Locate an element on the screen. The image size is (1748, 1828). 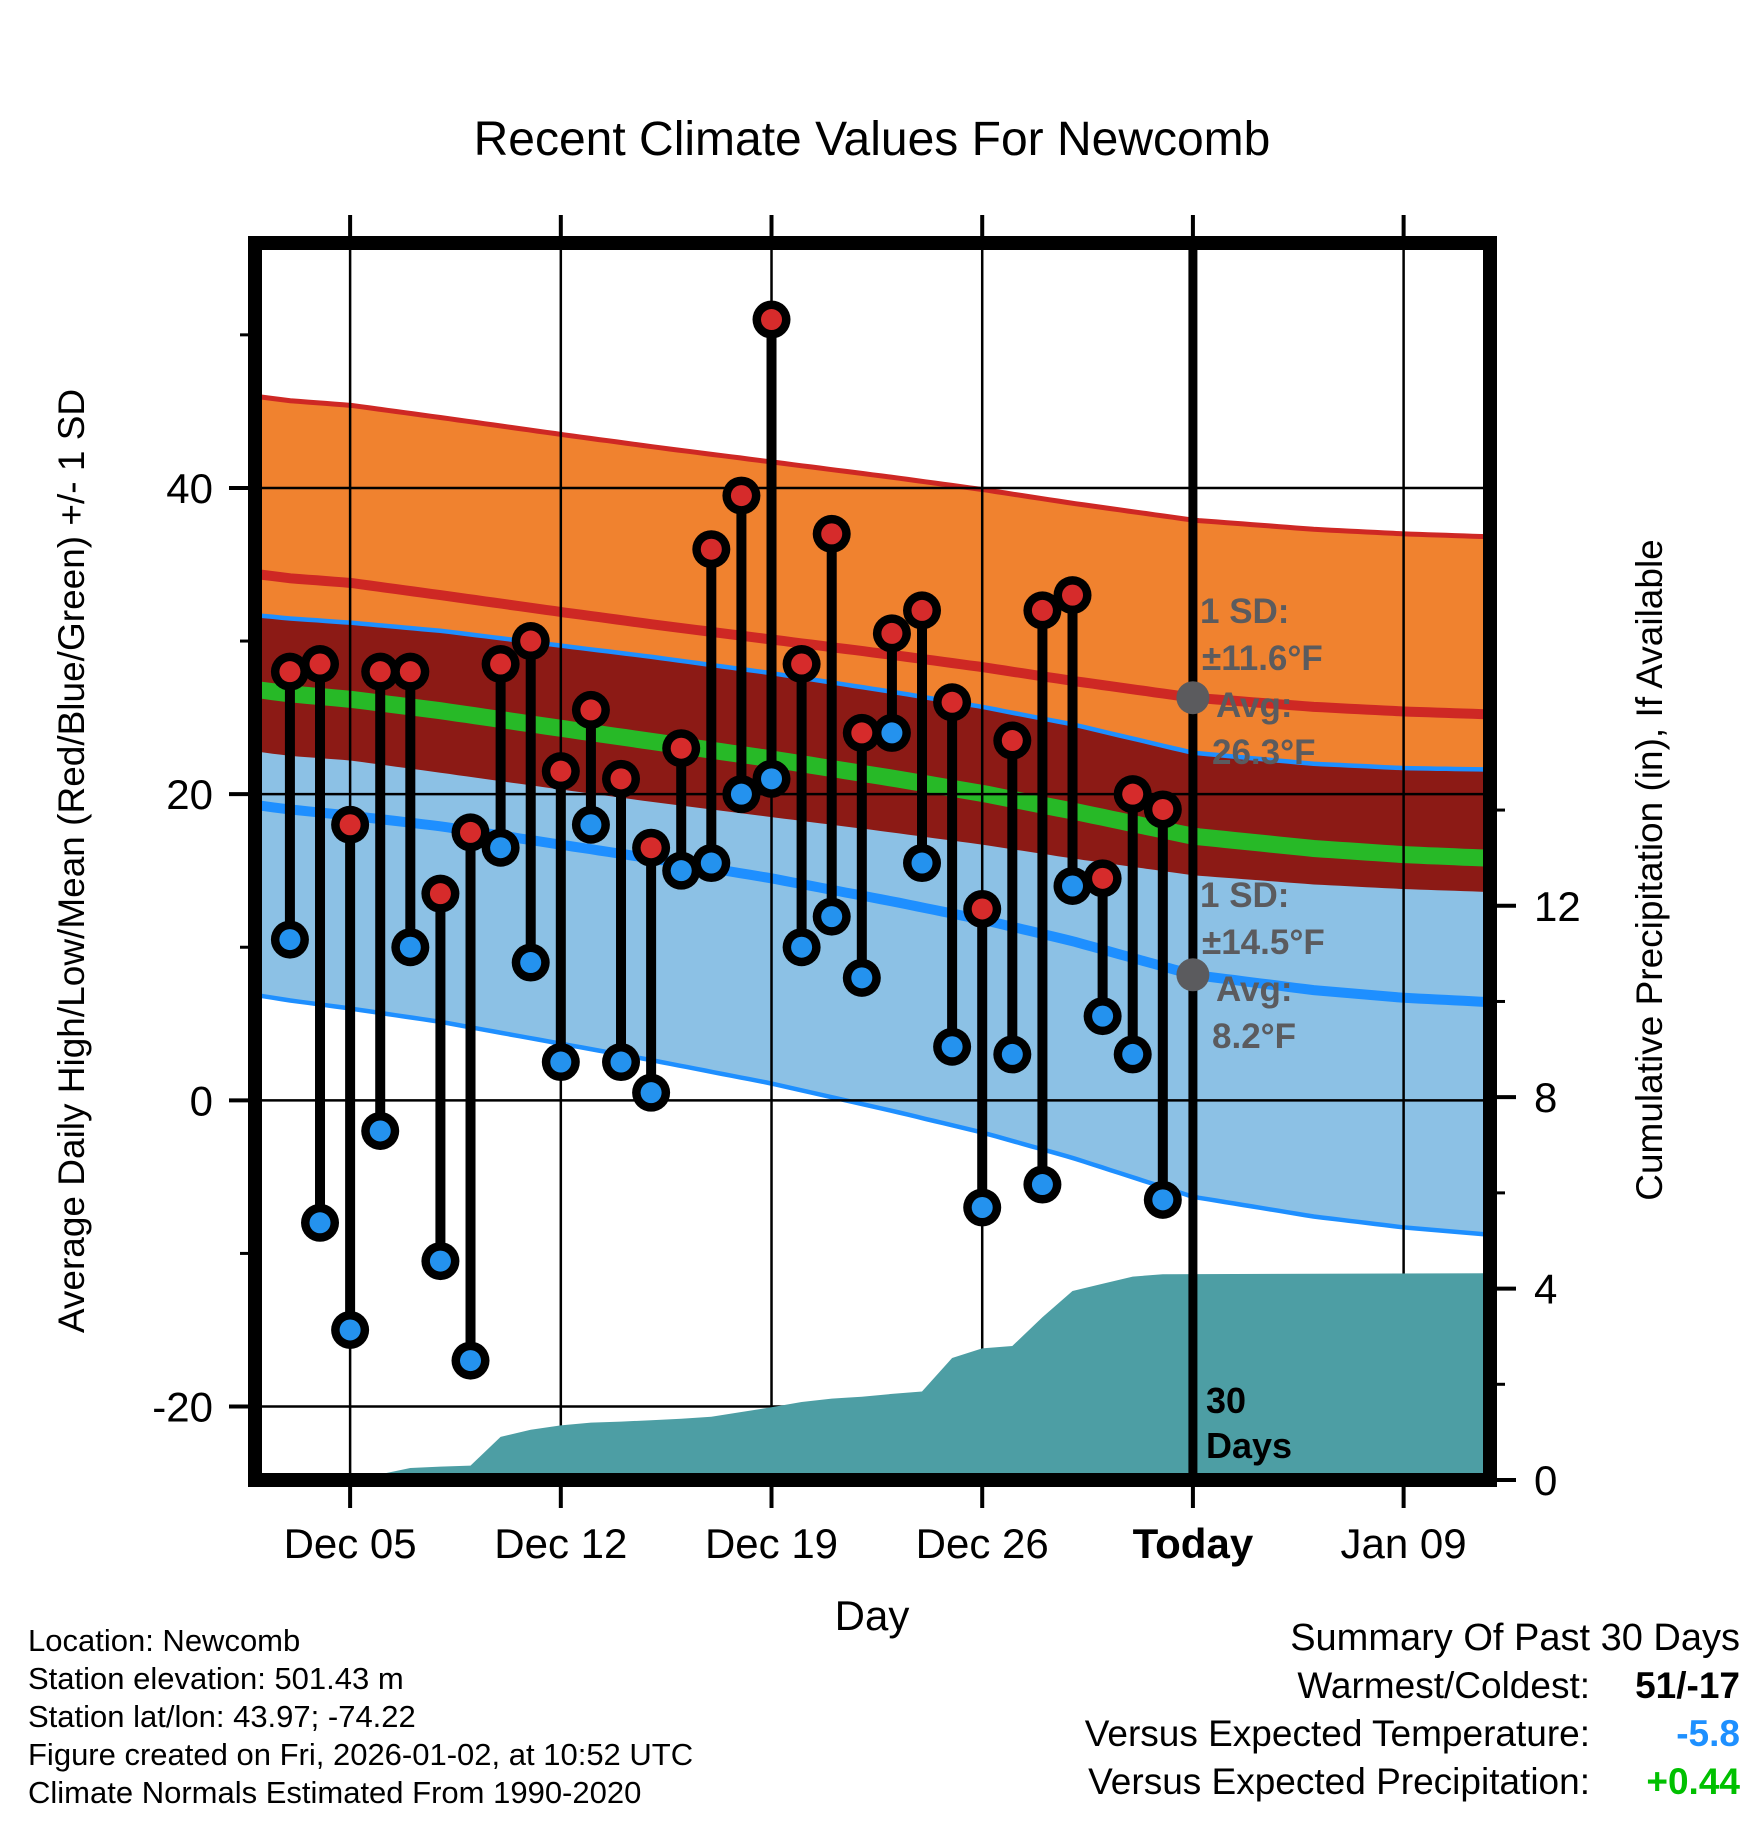
precip-tick-label: 0 is located at coordinates (1545, 1480).